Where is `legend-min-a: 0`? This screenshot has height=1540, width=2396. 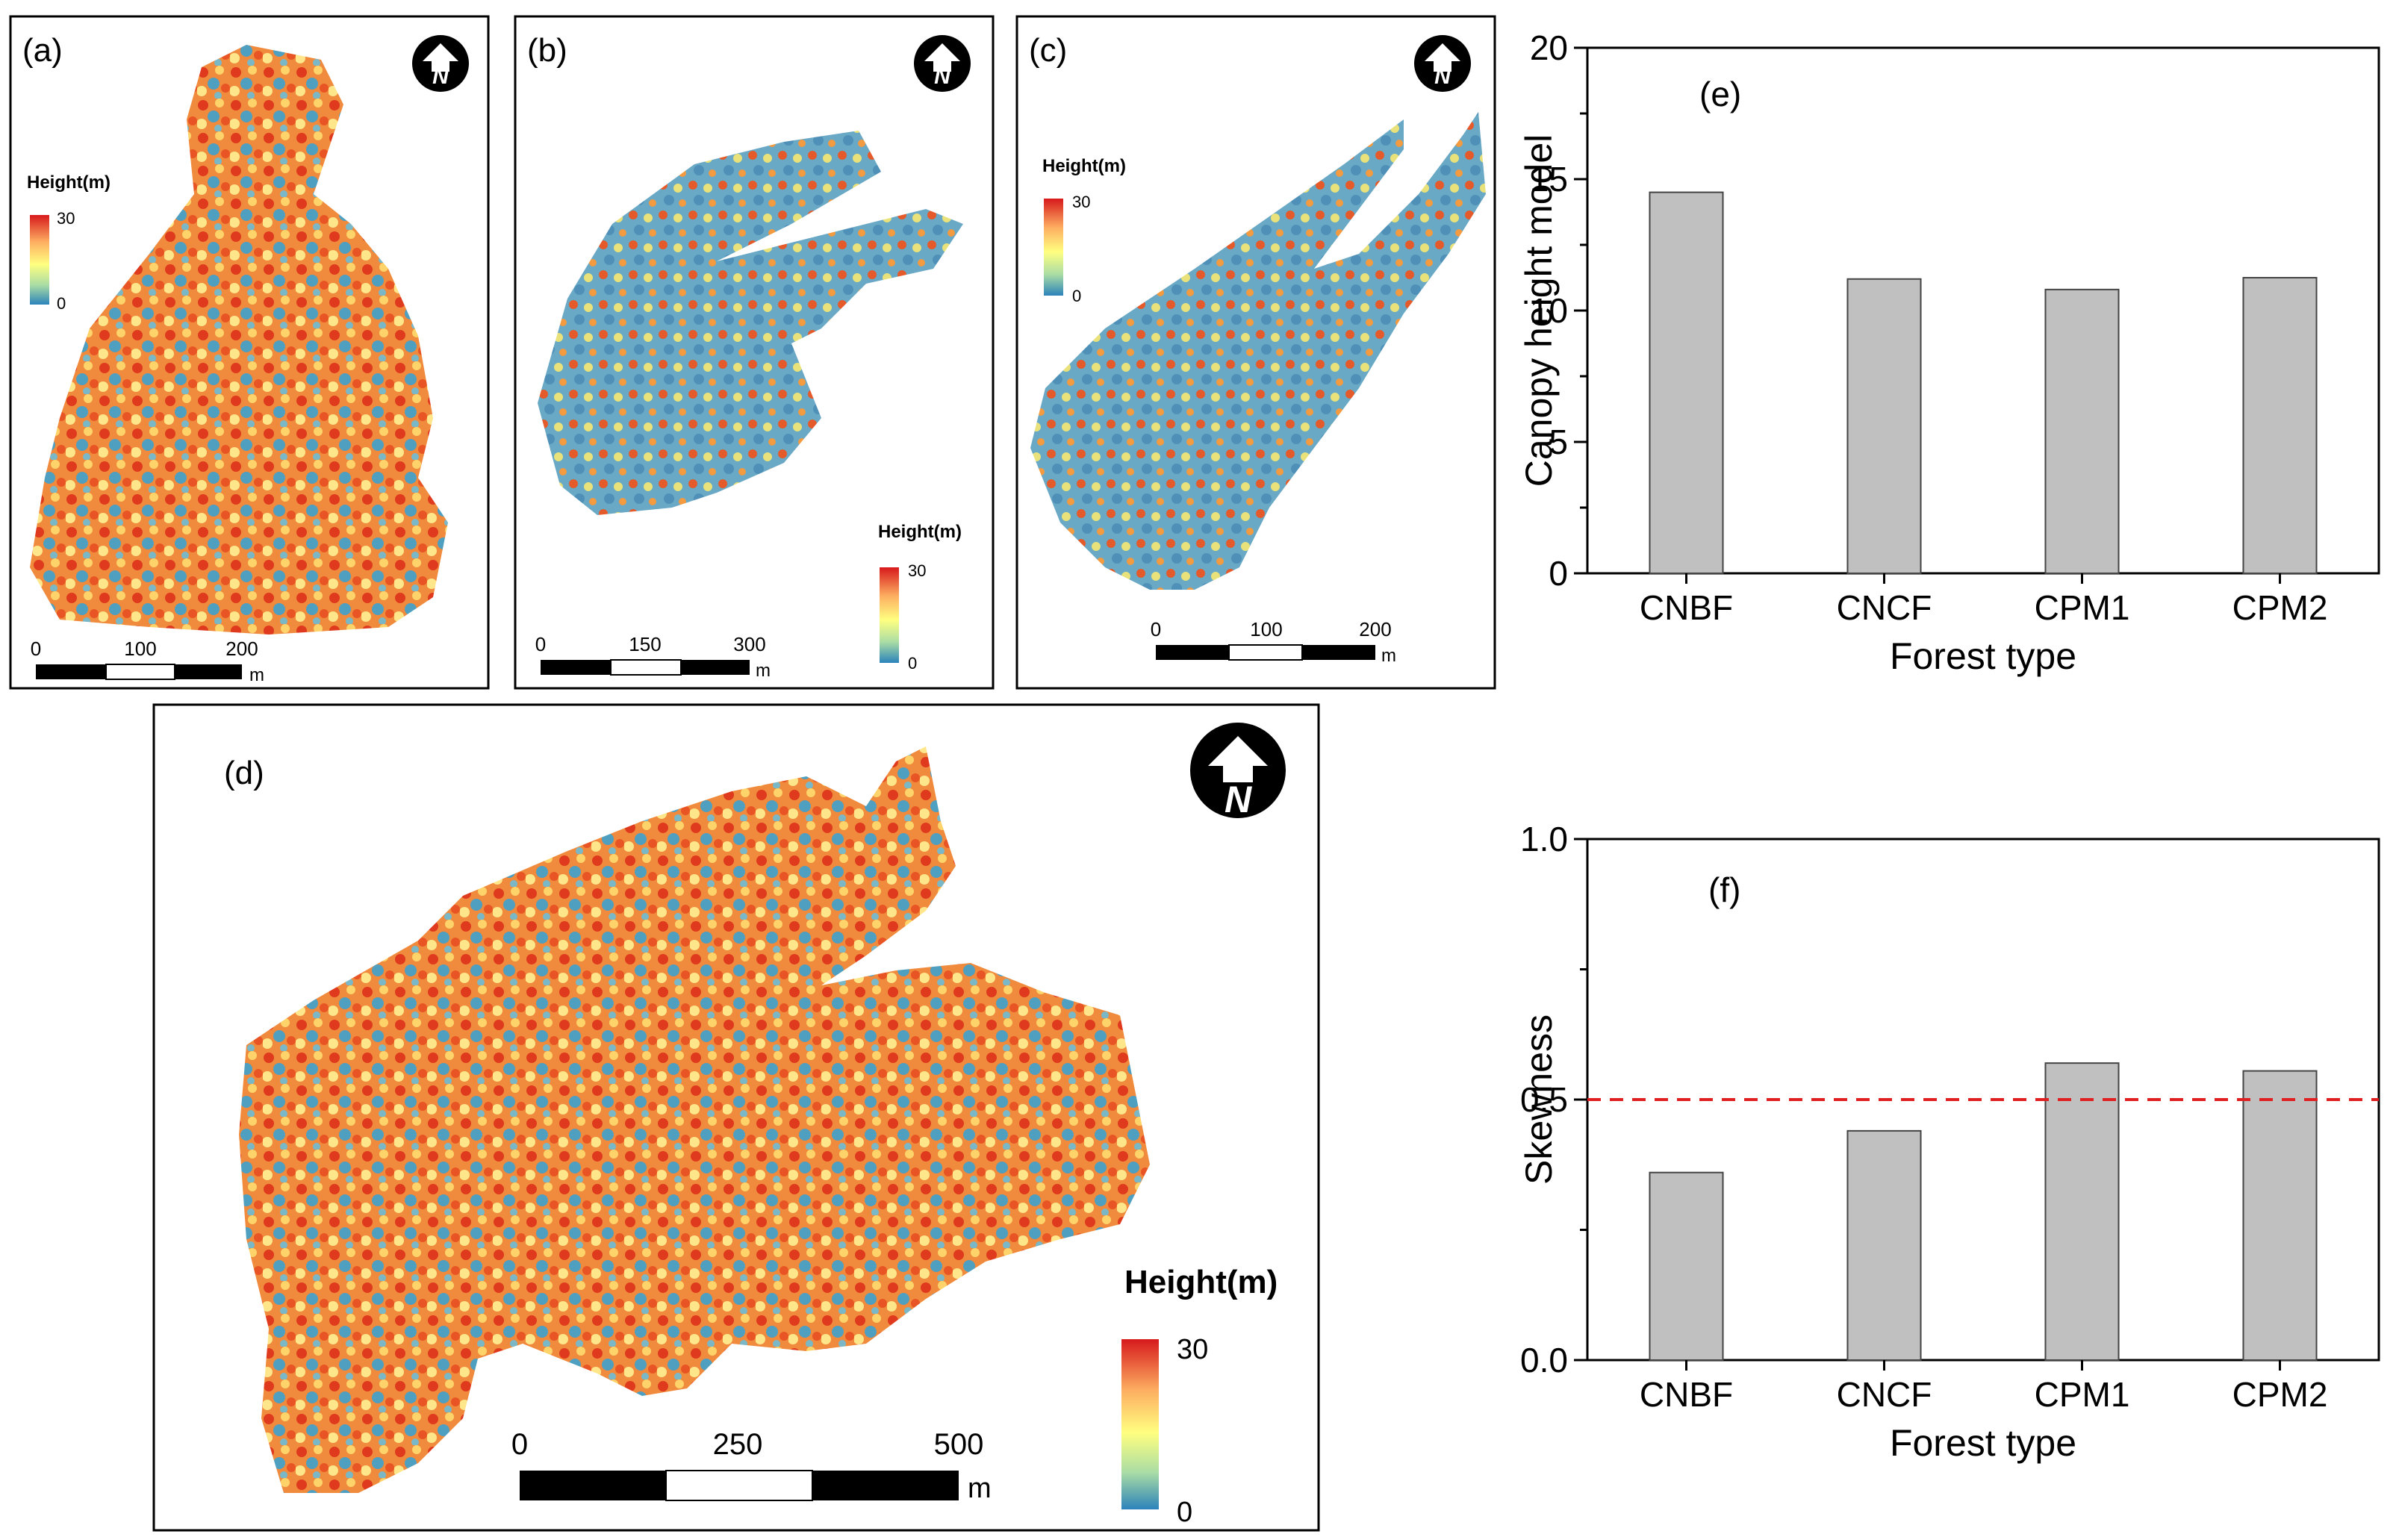 legend-min-a: 0 is located at coordinates (61, 303).